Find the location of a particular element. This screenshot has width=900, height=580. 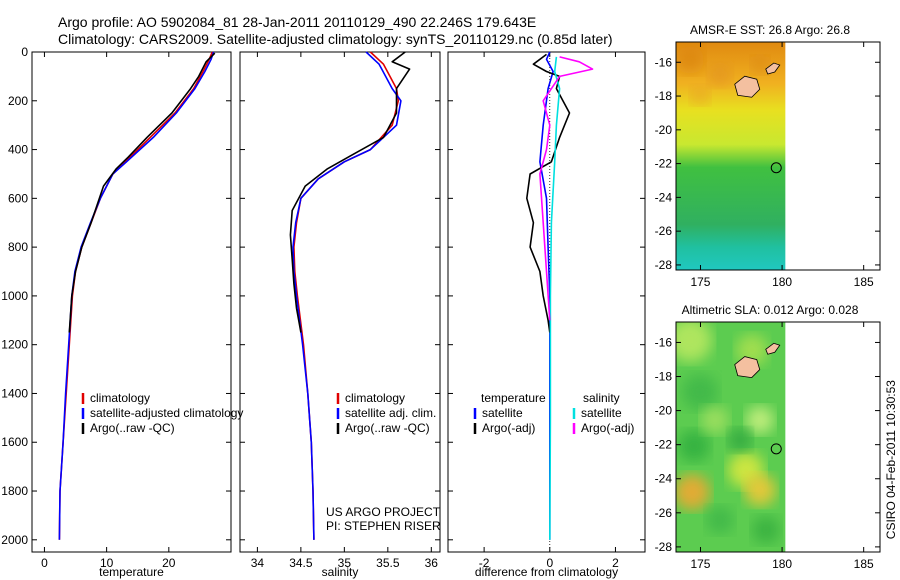

x-axis-label: difference from climatology is located at coordinates (546, 572).